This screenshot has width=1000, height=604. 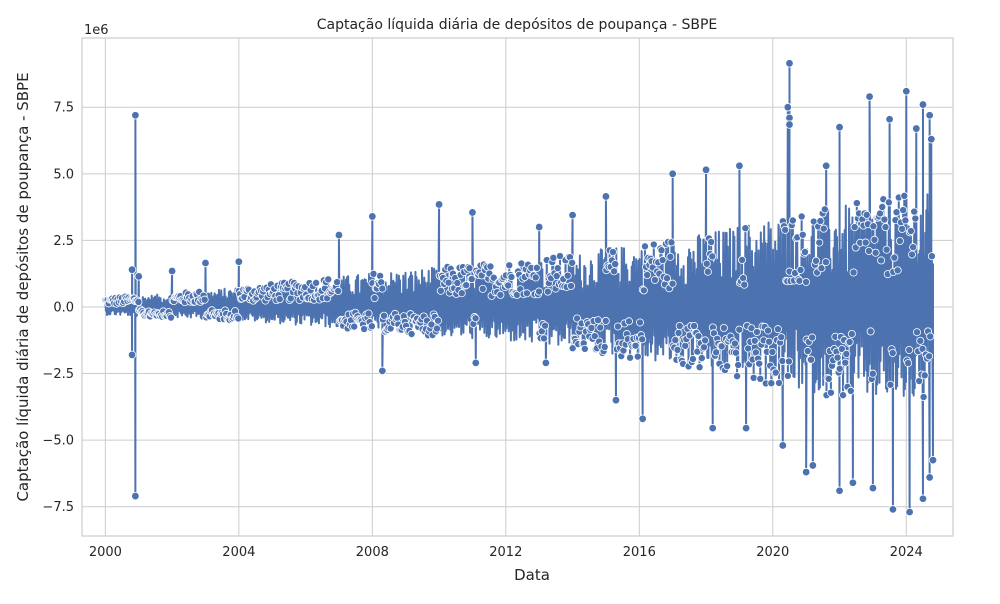 I want to click on y-tick-label: 7.5, so click(x=63, y=108).